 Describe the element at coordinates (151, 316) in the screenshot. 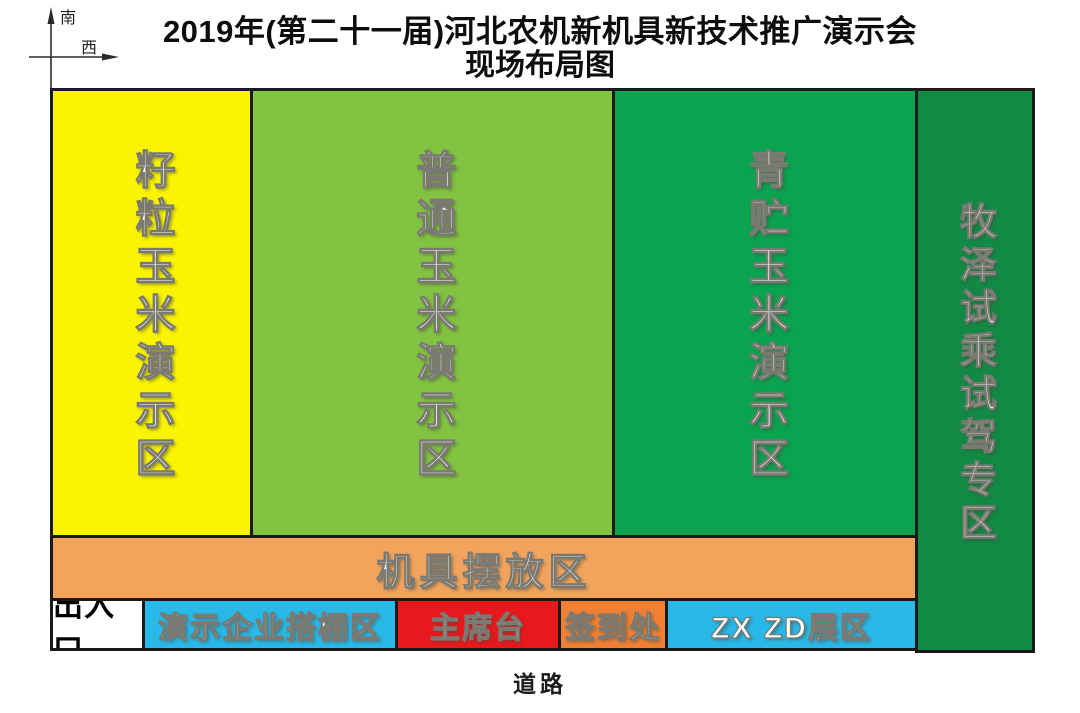

I see `zone-grain-corn-label: 籽粒玉米演示区` at that location.